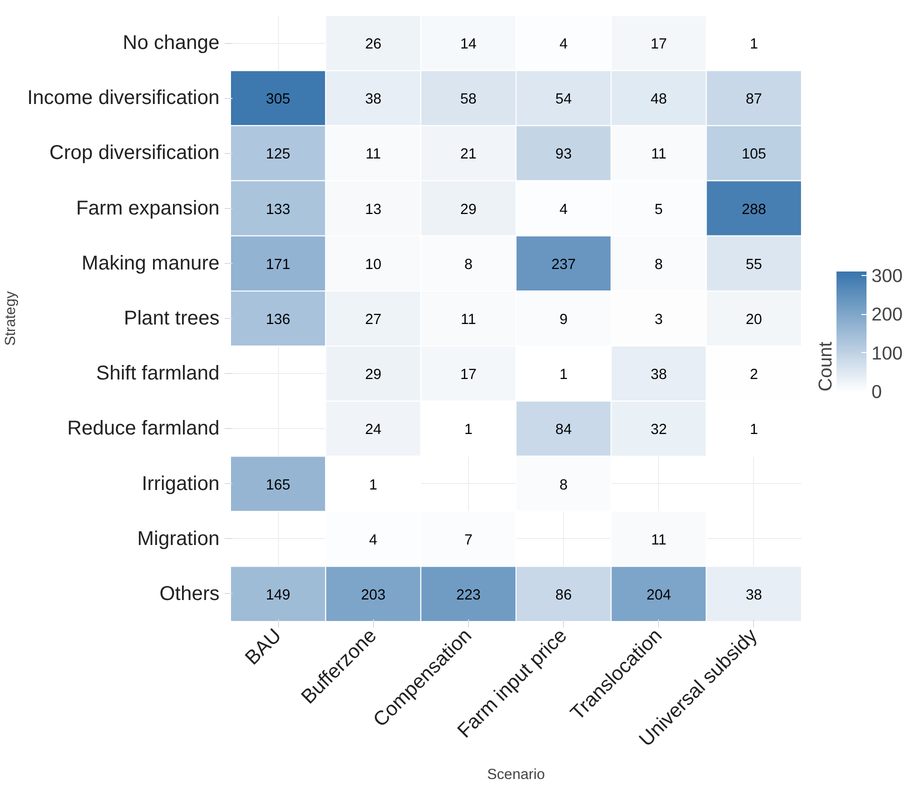  What do you see at coordinates (754, 210) in the screenshot?
I see `data-label: 288` at bounding box center [754, 210].